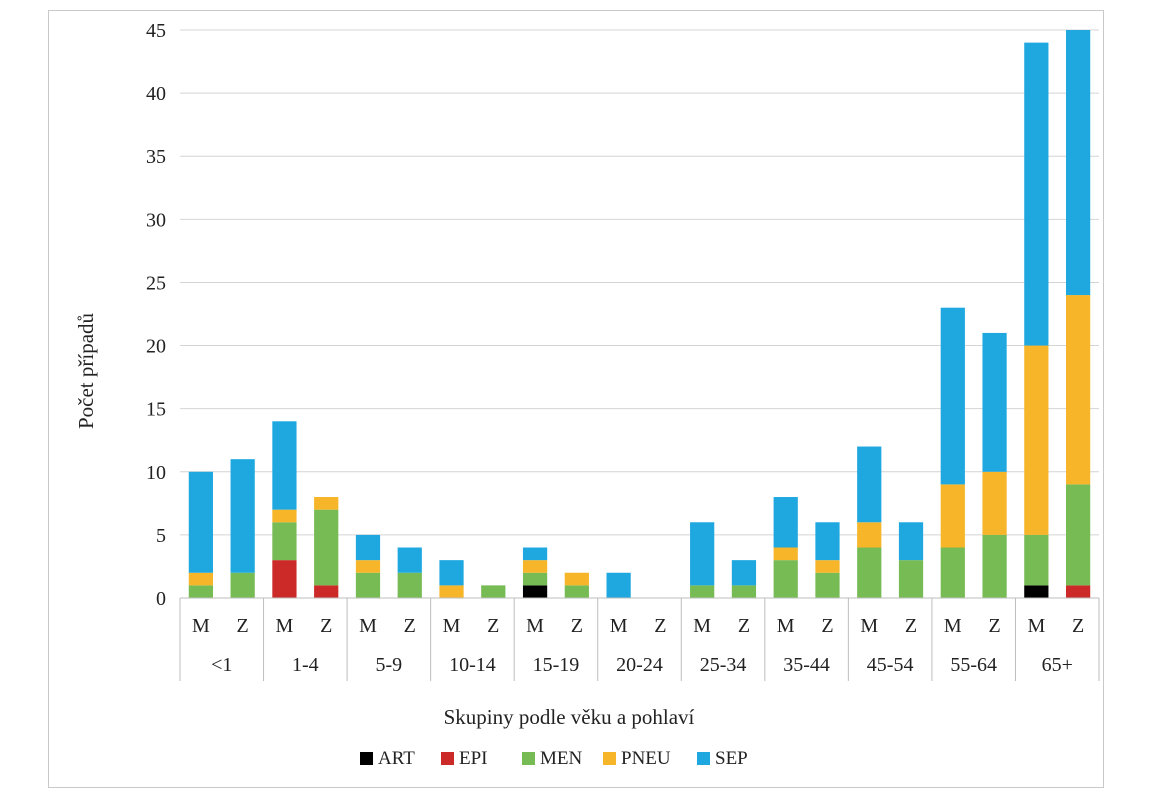 The width and height of the screenshot is (1164, 800). I want to click on y-tick-label: 5, so click(161, 536).